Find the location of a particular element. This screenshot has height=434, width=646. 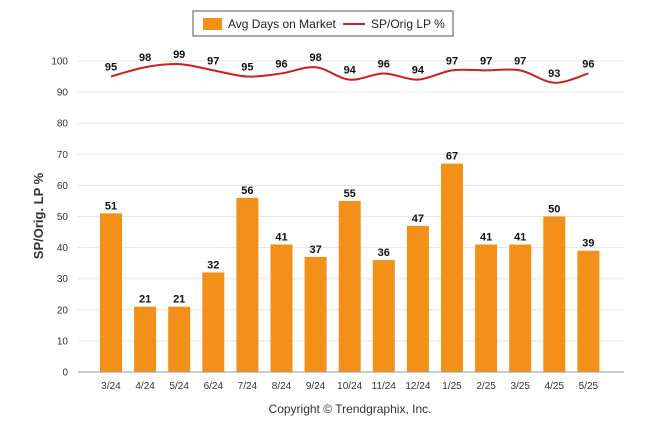

bar-value-label: 32 is located at coordinates (213, 265).